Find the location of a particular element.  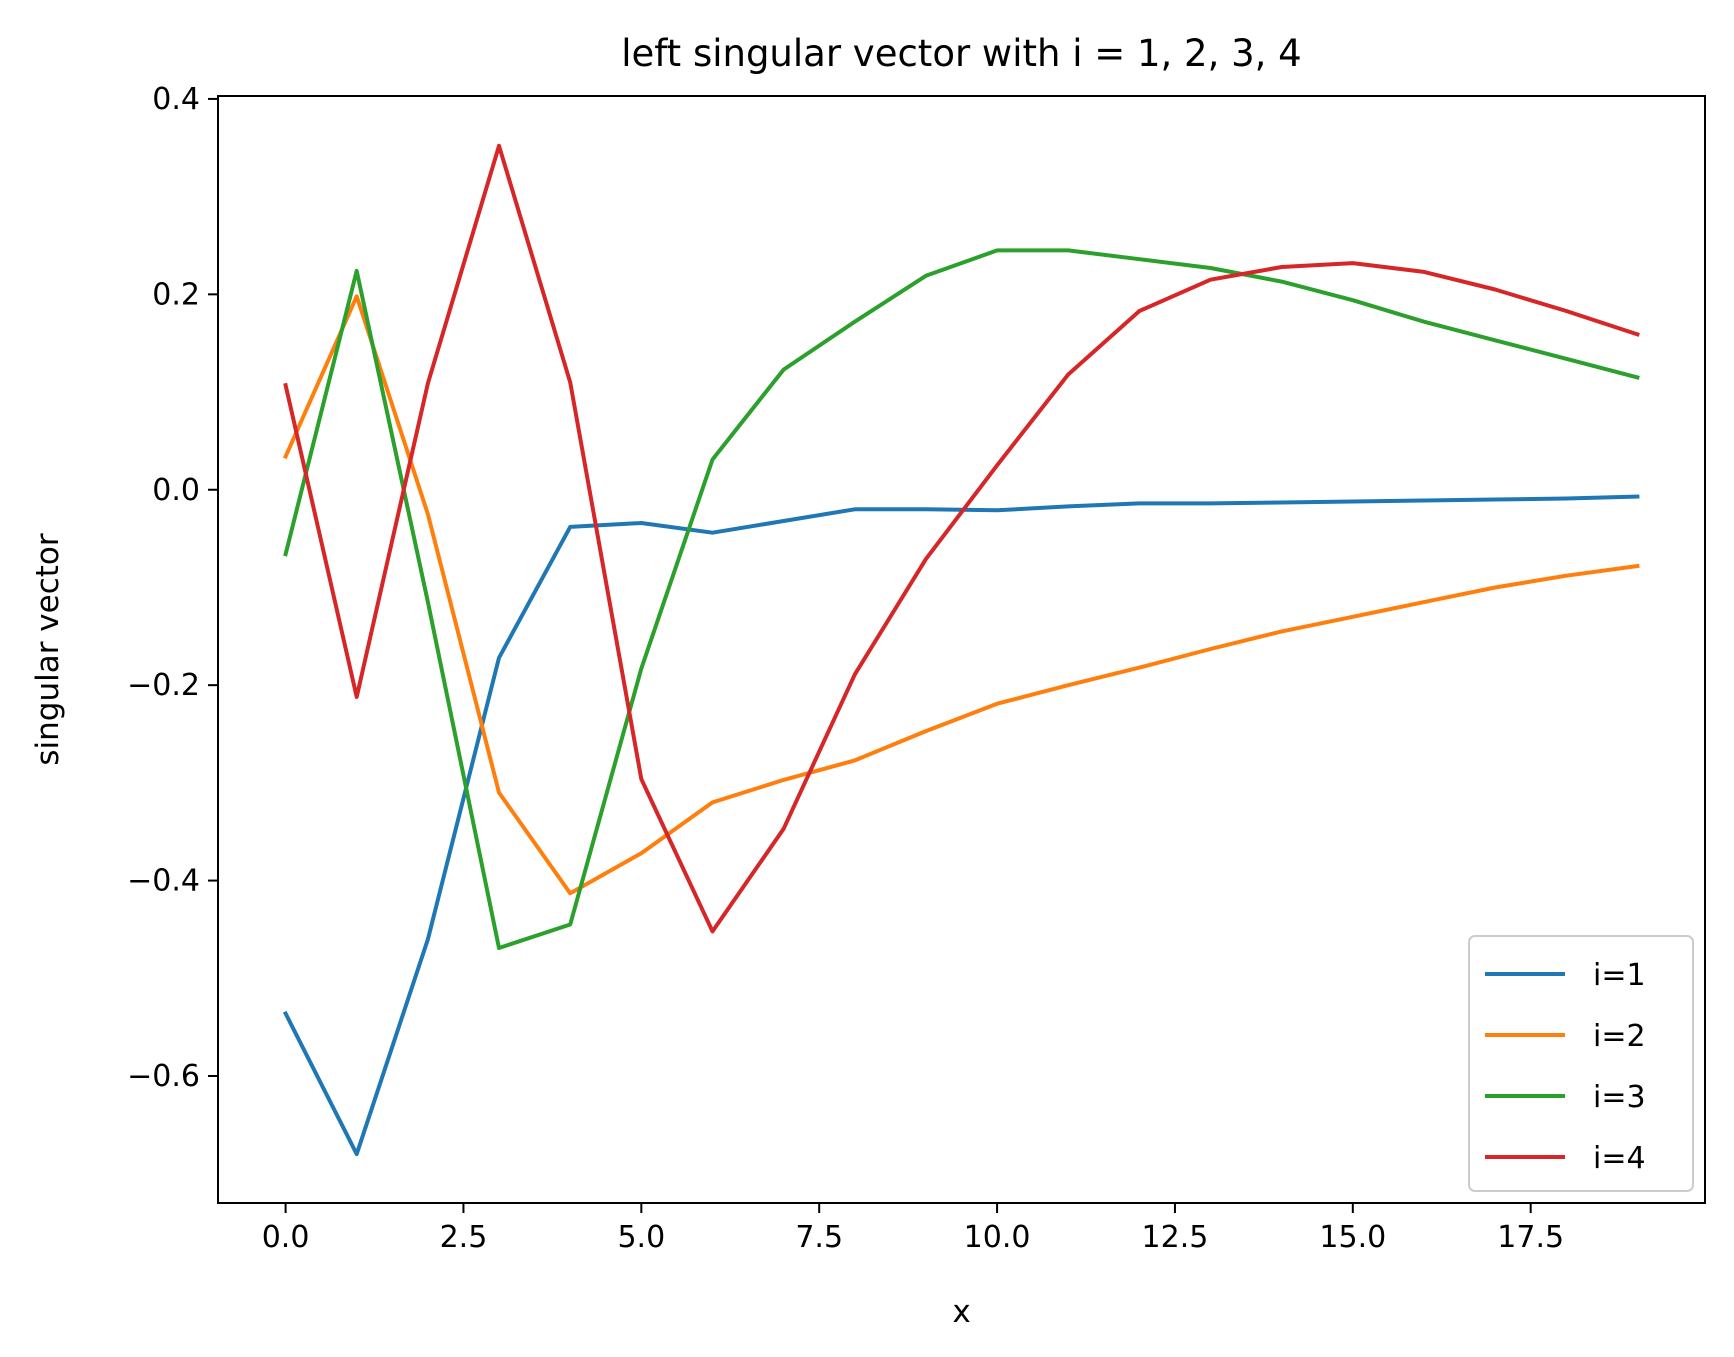

legend-items: i=1 i=2 i=3 i=4 is located at coordinates (1565, 1067).